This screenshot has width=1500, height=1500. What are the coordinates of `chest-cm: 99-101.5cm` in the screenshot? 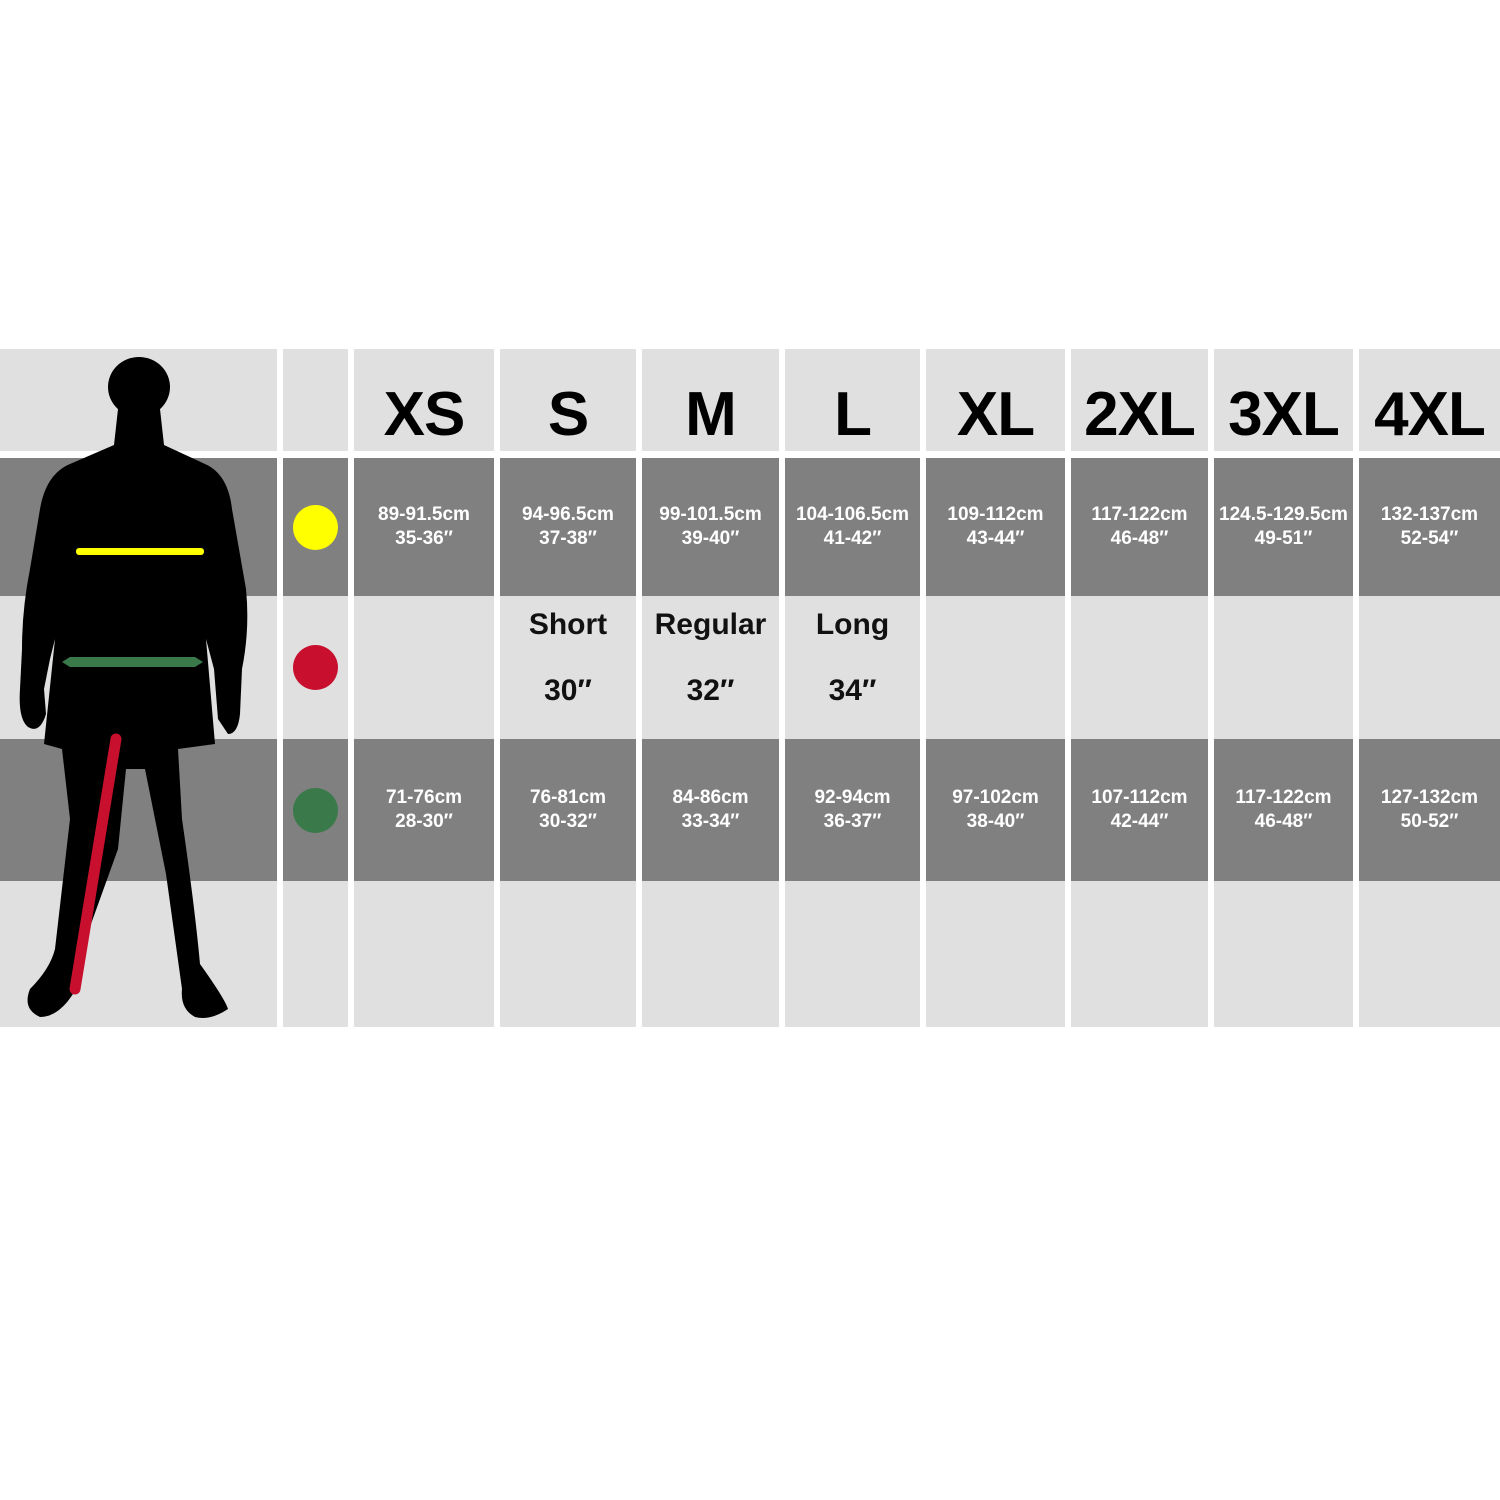 It's located at (710, 514).